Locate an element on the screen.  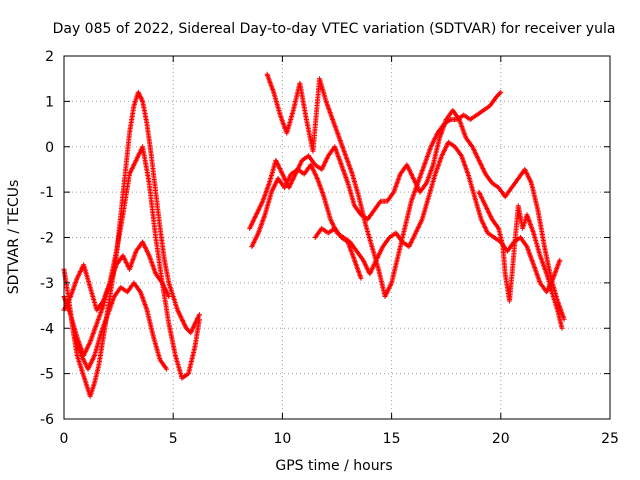
y-axis-label: SDTVAR / TECUs is located at coordinates (14, 237).